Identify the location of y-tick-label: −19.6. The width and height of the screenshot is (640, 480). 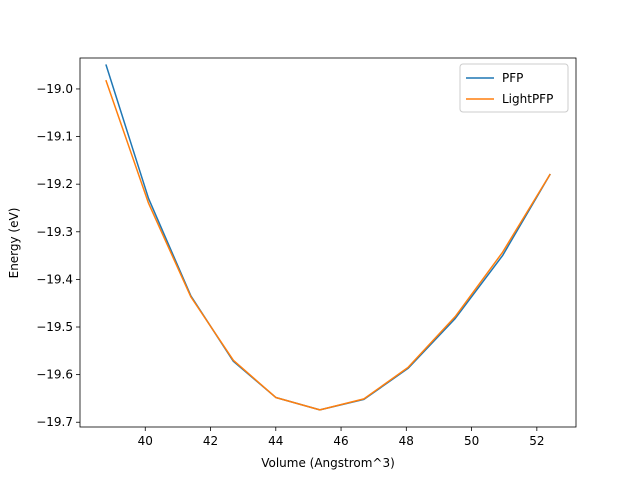
(54, 375).